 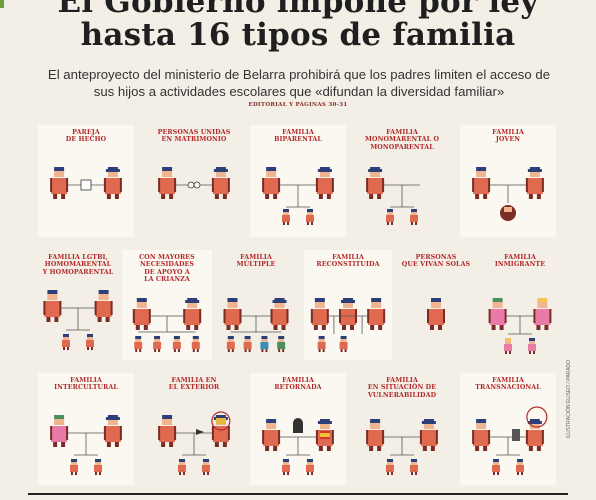 I want to click on family-panel-reconstituida: FAMILIA RECONSTITUIDA, so click(x=348, y=305).